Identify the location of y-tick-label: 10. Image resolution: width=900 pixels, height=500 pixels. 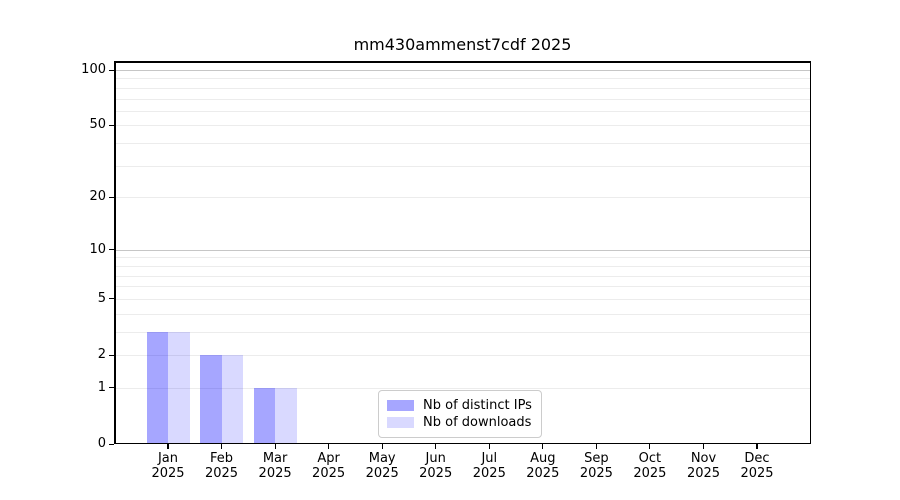
(97, 249).